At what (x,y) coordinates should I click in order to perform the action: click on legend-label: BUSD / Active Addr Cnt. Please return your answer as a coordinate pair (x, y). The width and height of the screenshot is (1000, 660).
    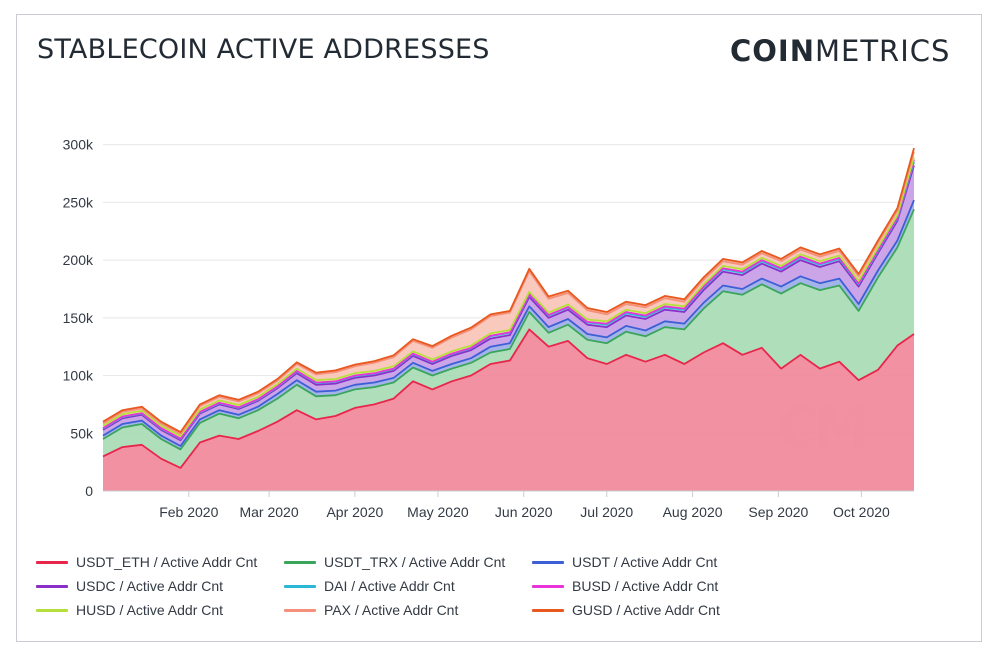
    Looking at the image, I should click on (645, 586).